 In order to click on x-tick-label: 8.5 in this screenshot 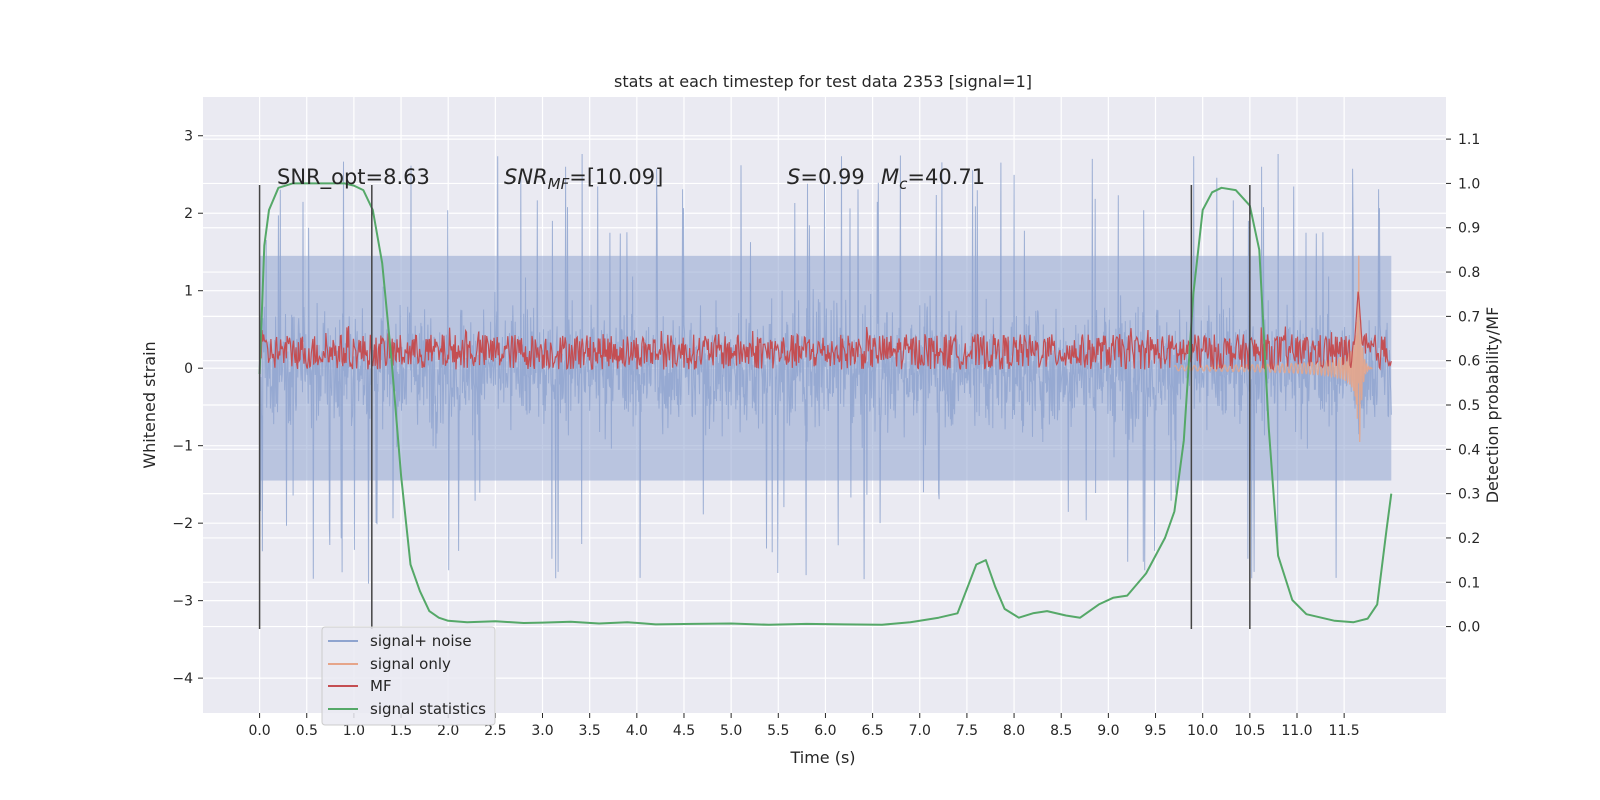, I will do `click(1061, 731)`.